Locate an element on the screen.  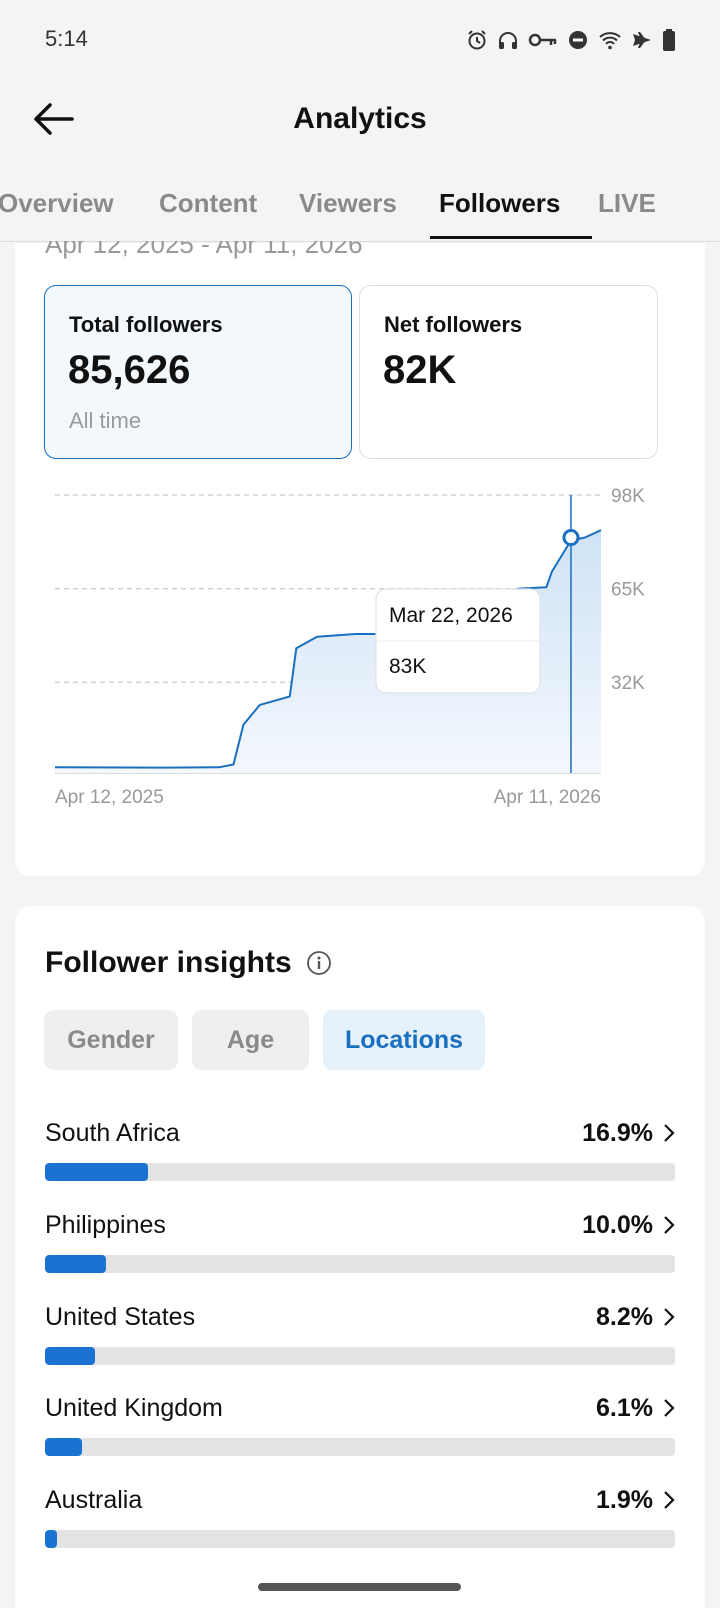
tab-overview: Overview is located at coordinates (57, 203).